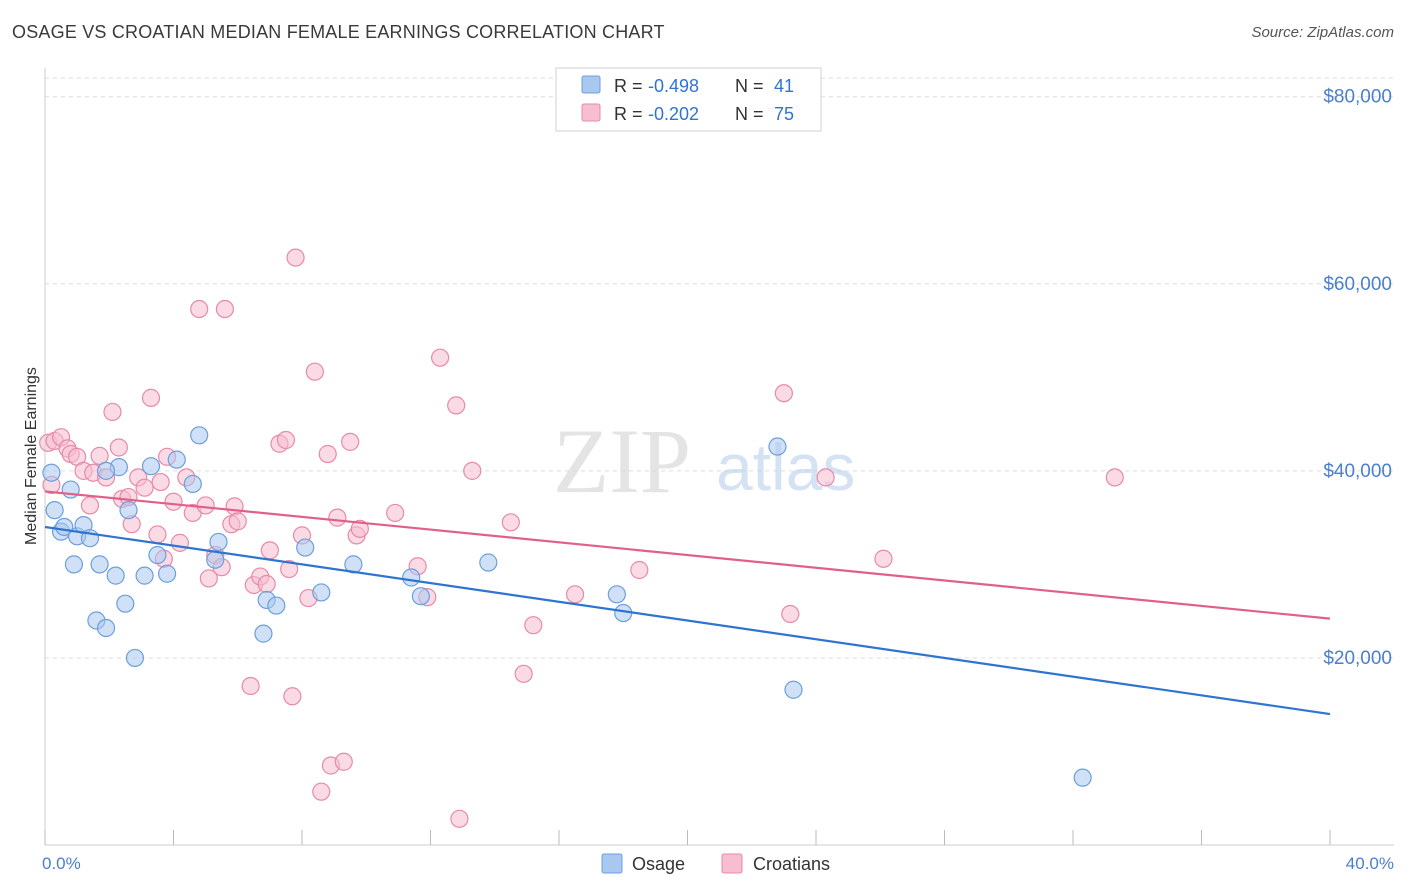  Describe the element at coordinates (1322, 32) in the screenshot. I see `source-label: Source: ZipAtlas.com` at that location.